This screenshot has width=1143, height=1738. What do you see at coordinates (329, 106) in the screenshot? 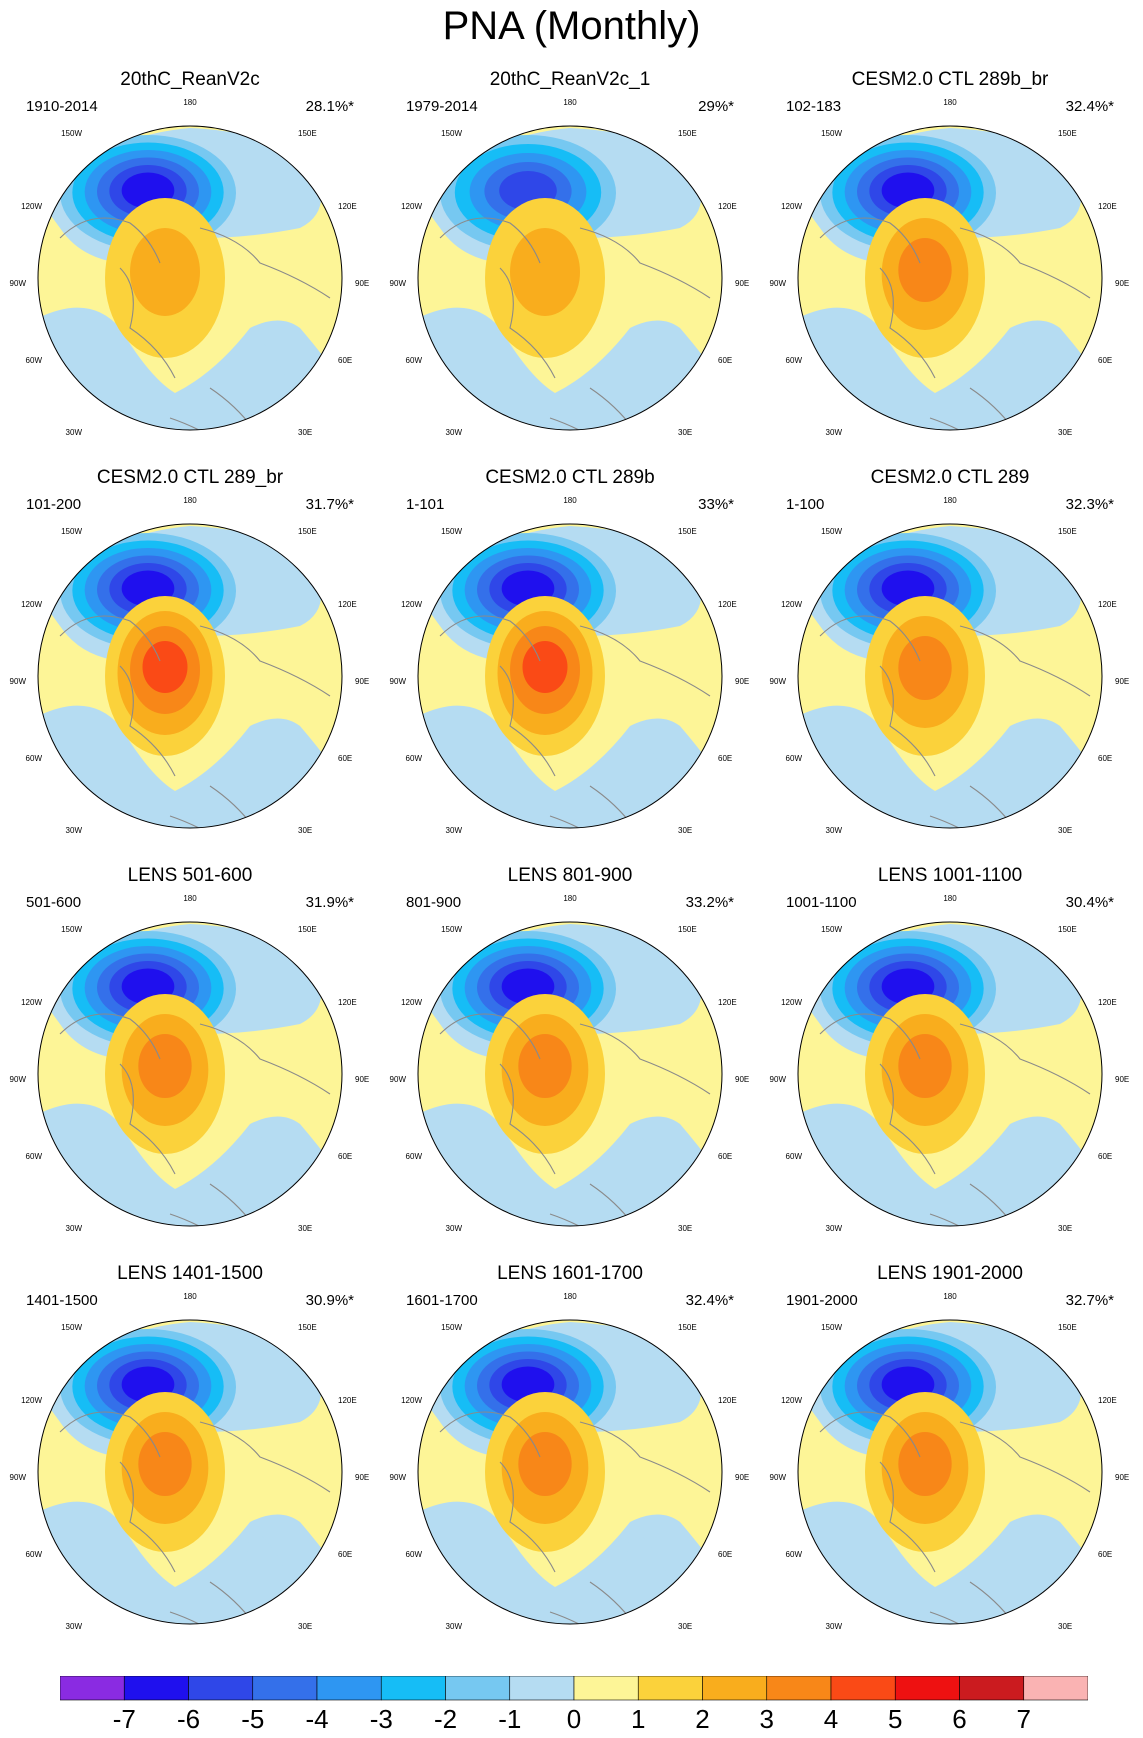
I see `panel-variance: 28.1%*` at bounding box center [329, 106].